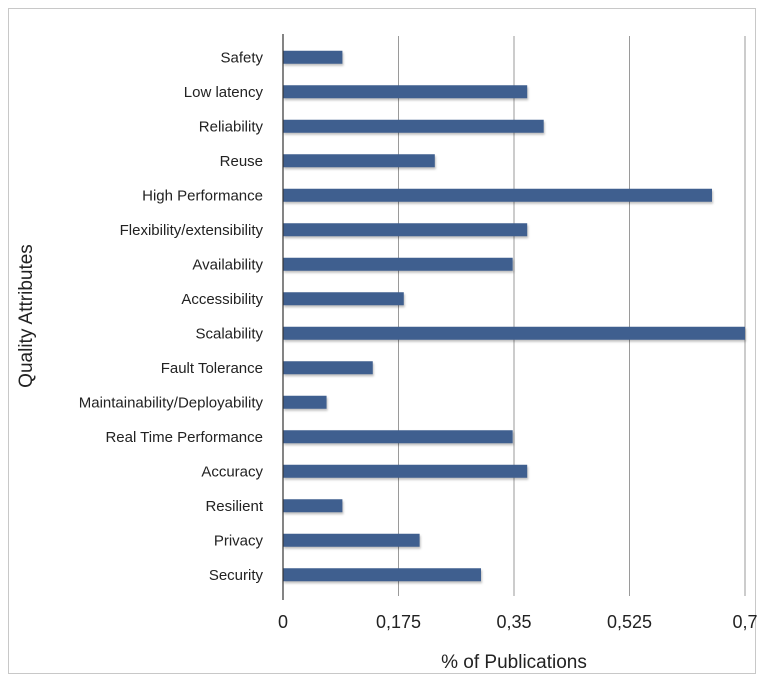 Image resolution: width=765 pixels, height=683 pixels. Describe the element at coordinates (398, 622) in the screenshot. I see `x-tick-label: 0,175` at that location.